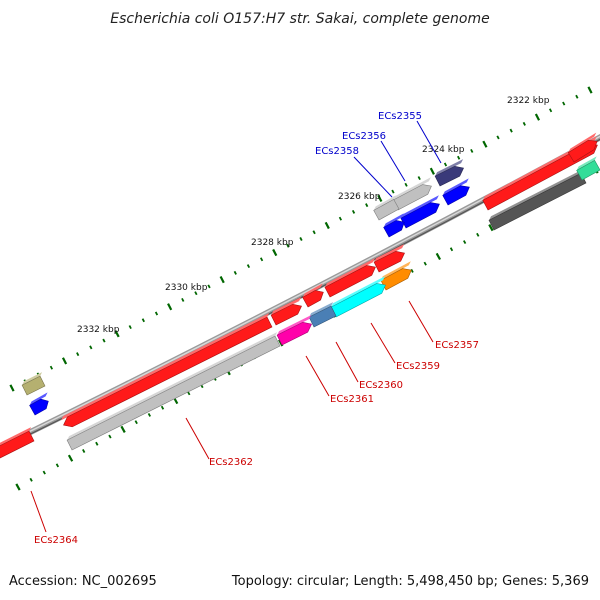  What do you see at coordinates (272, 243) in the screenshot?
I see `scale-label: 2328 kbp` at bounding box center [272, 243].